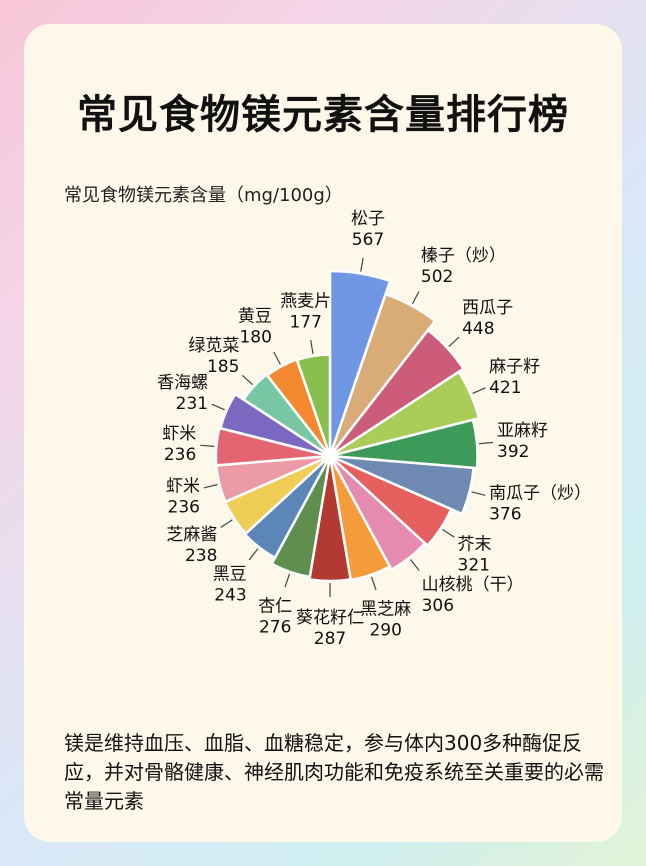 This screenshot has width=646, height=866. Describe the element at coordinates (540, 494) in the screenshot. I see `slice-label: 南瓜子（炒）` at that location.